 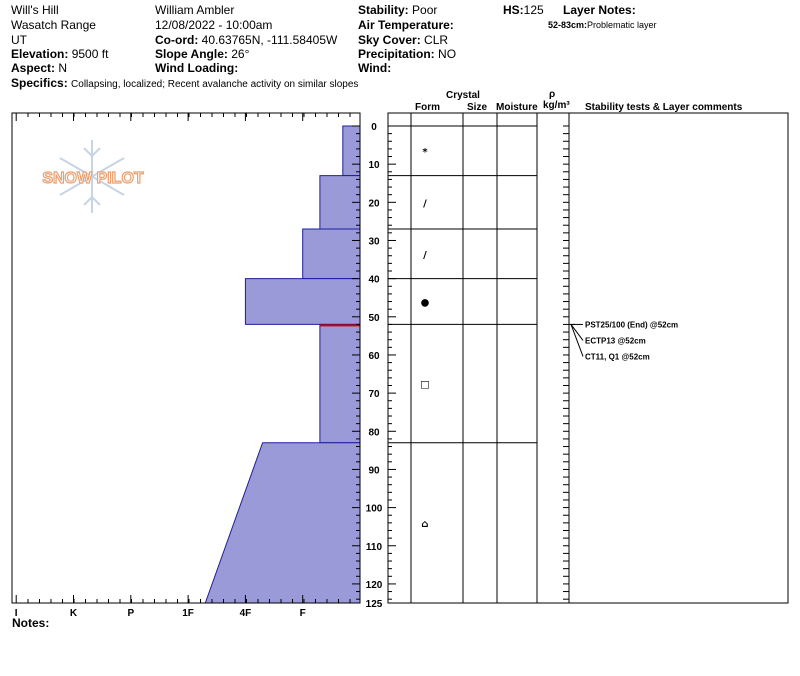 What do you see at coordinates (436, 40) in the screenshot?
I see `sky-value: CLR` at bounding box center [436, 40].